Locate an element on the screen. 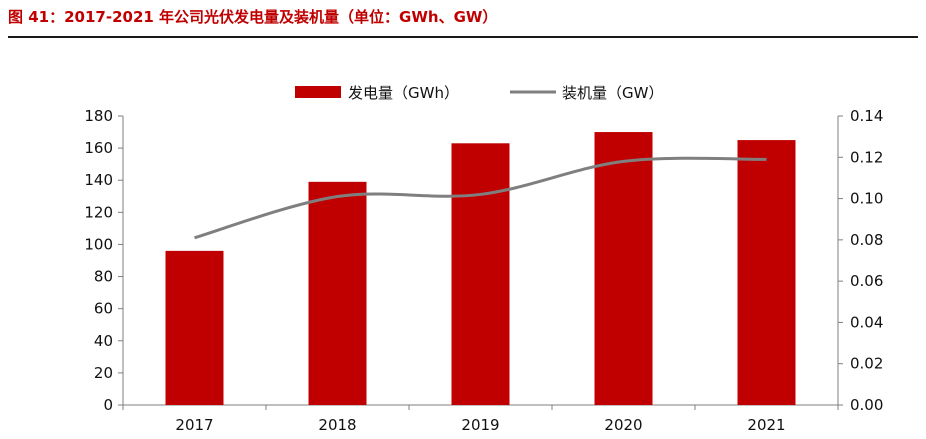 The image size is (926, 439). right-axis-tick-label: 0.02 is located at coordinates (866, 364).